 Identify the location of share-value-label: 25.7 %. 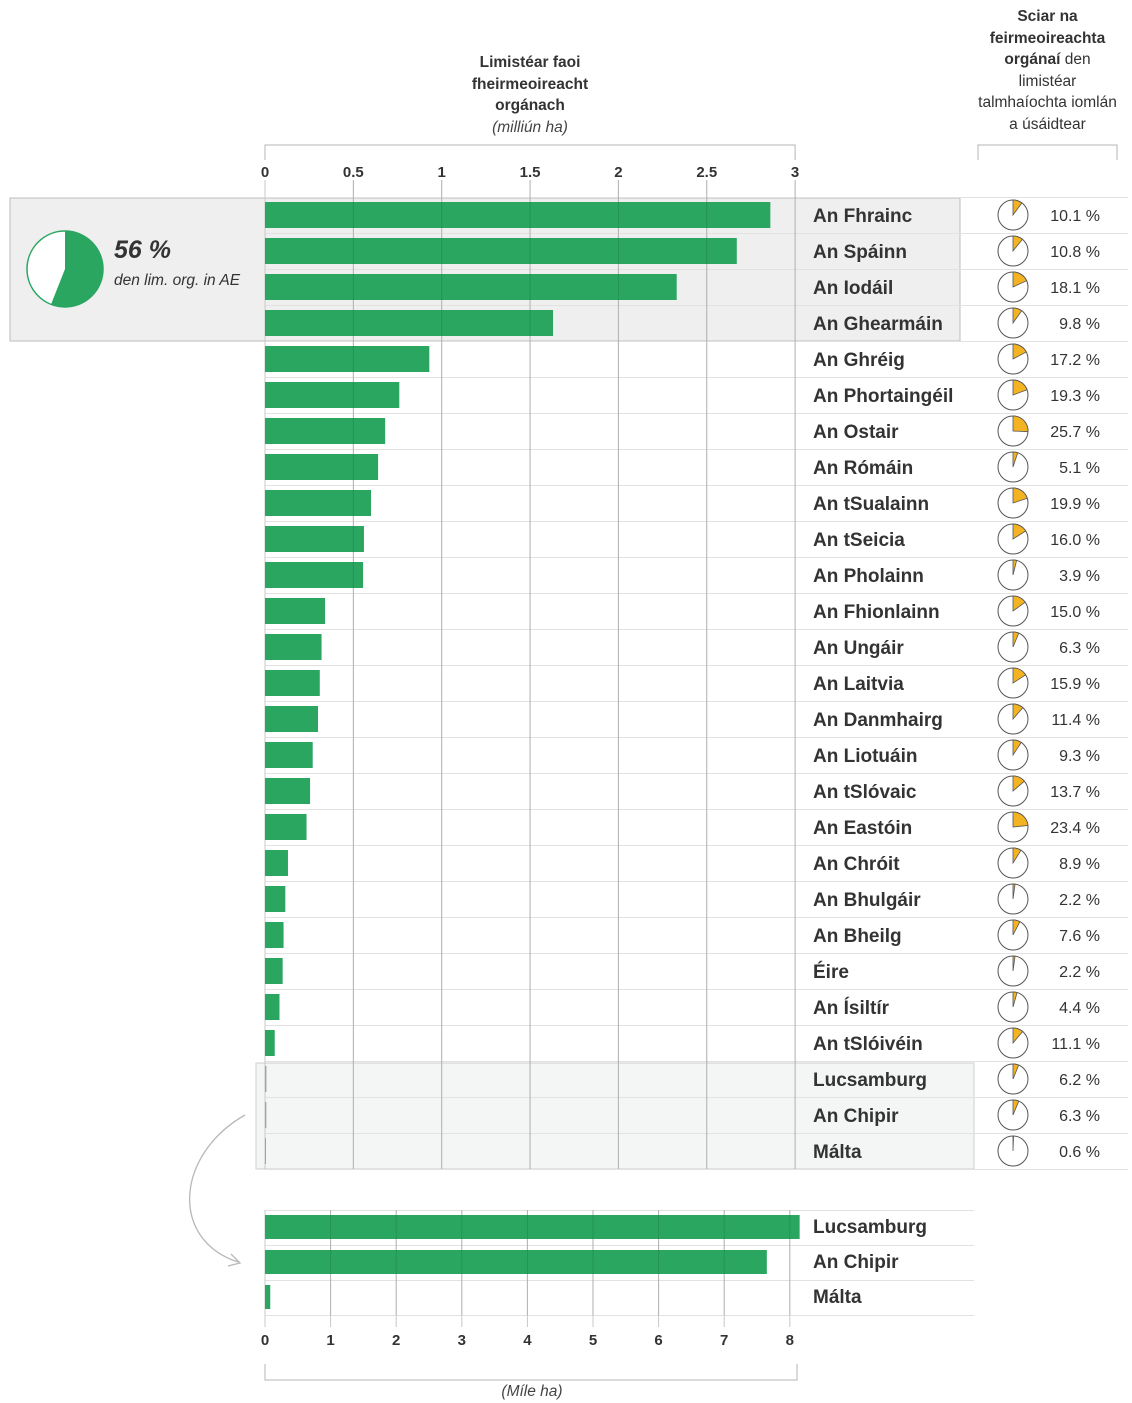
(1075, 432).